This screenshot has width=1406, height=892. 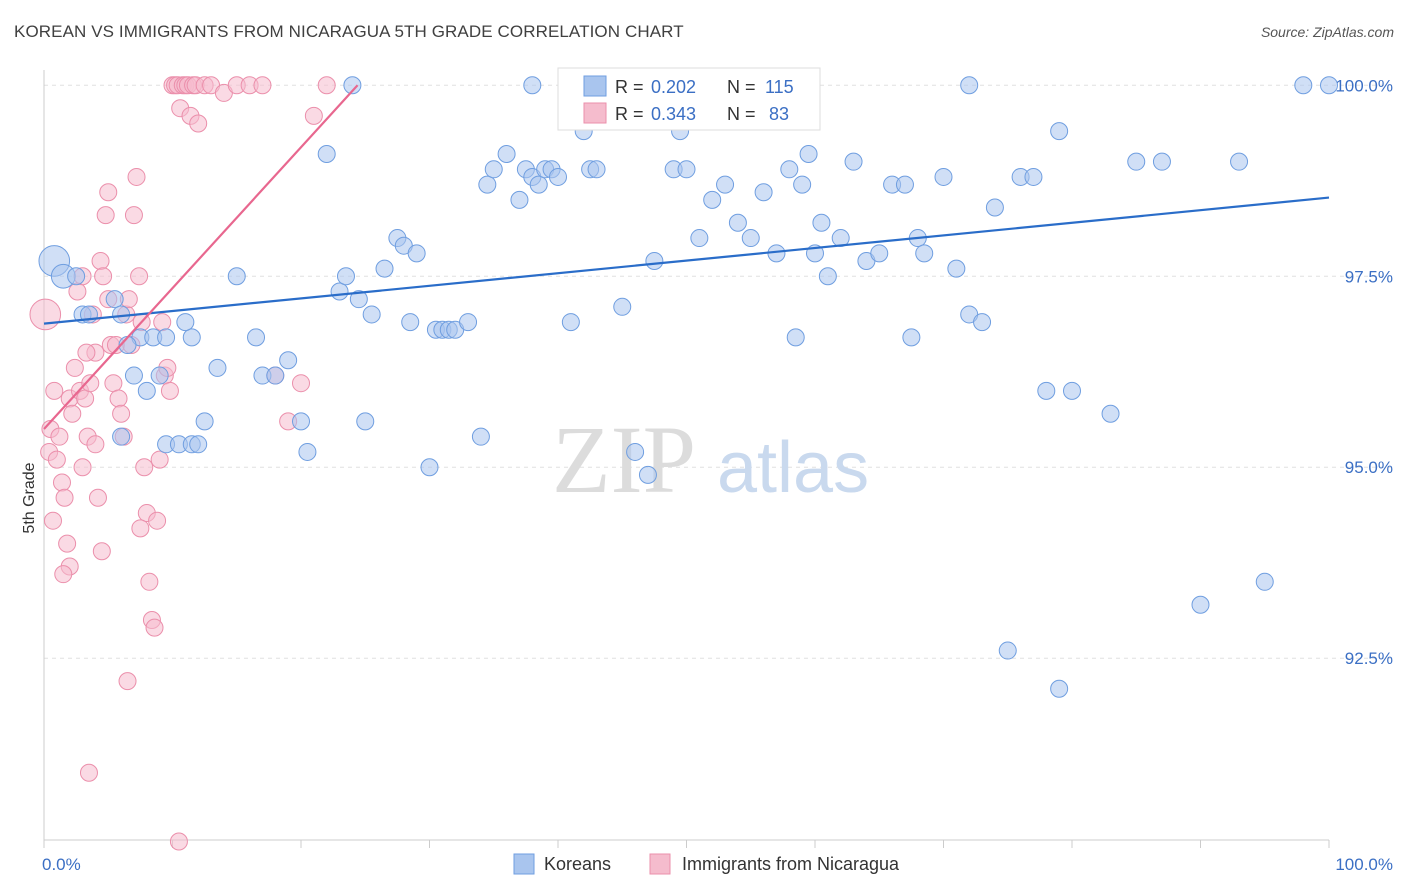 I want to click on series-legend: Koreans Immigrants from Nicaragua, so click(x=706, y=864).